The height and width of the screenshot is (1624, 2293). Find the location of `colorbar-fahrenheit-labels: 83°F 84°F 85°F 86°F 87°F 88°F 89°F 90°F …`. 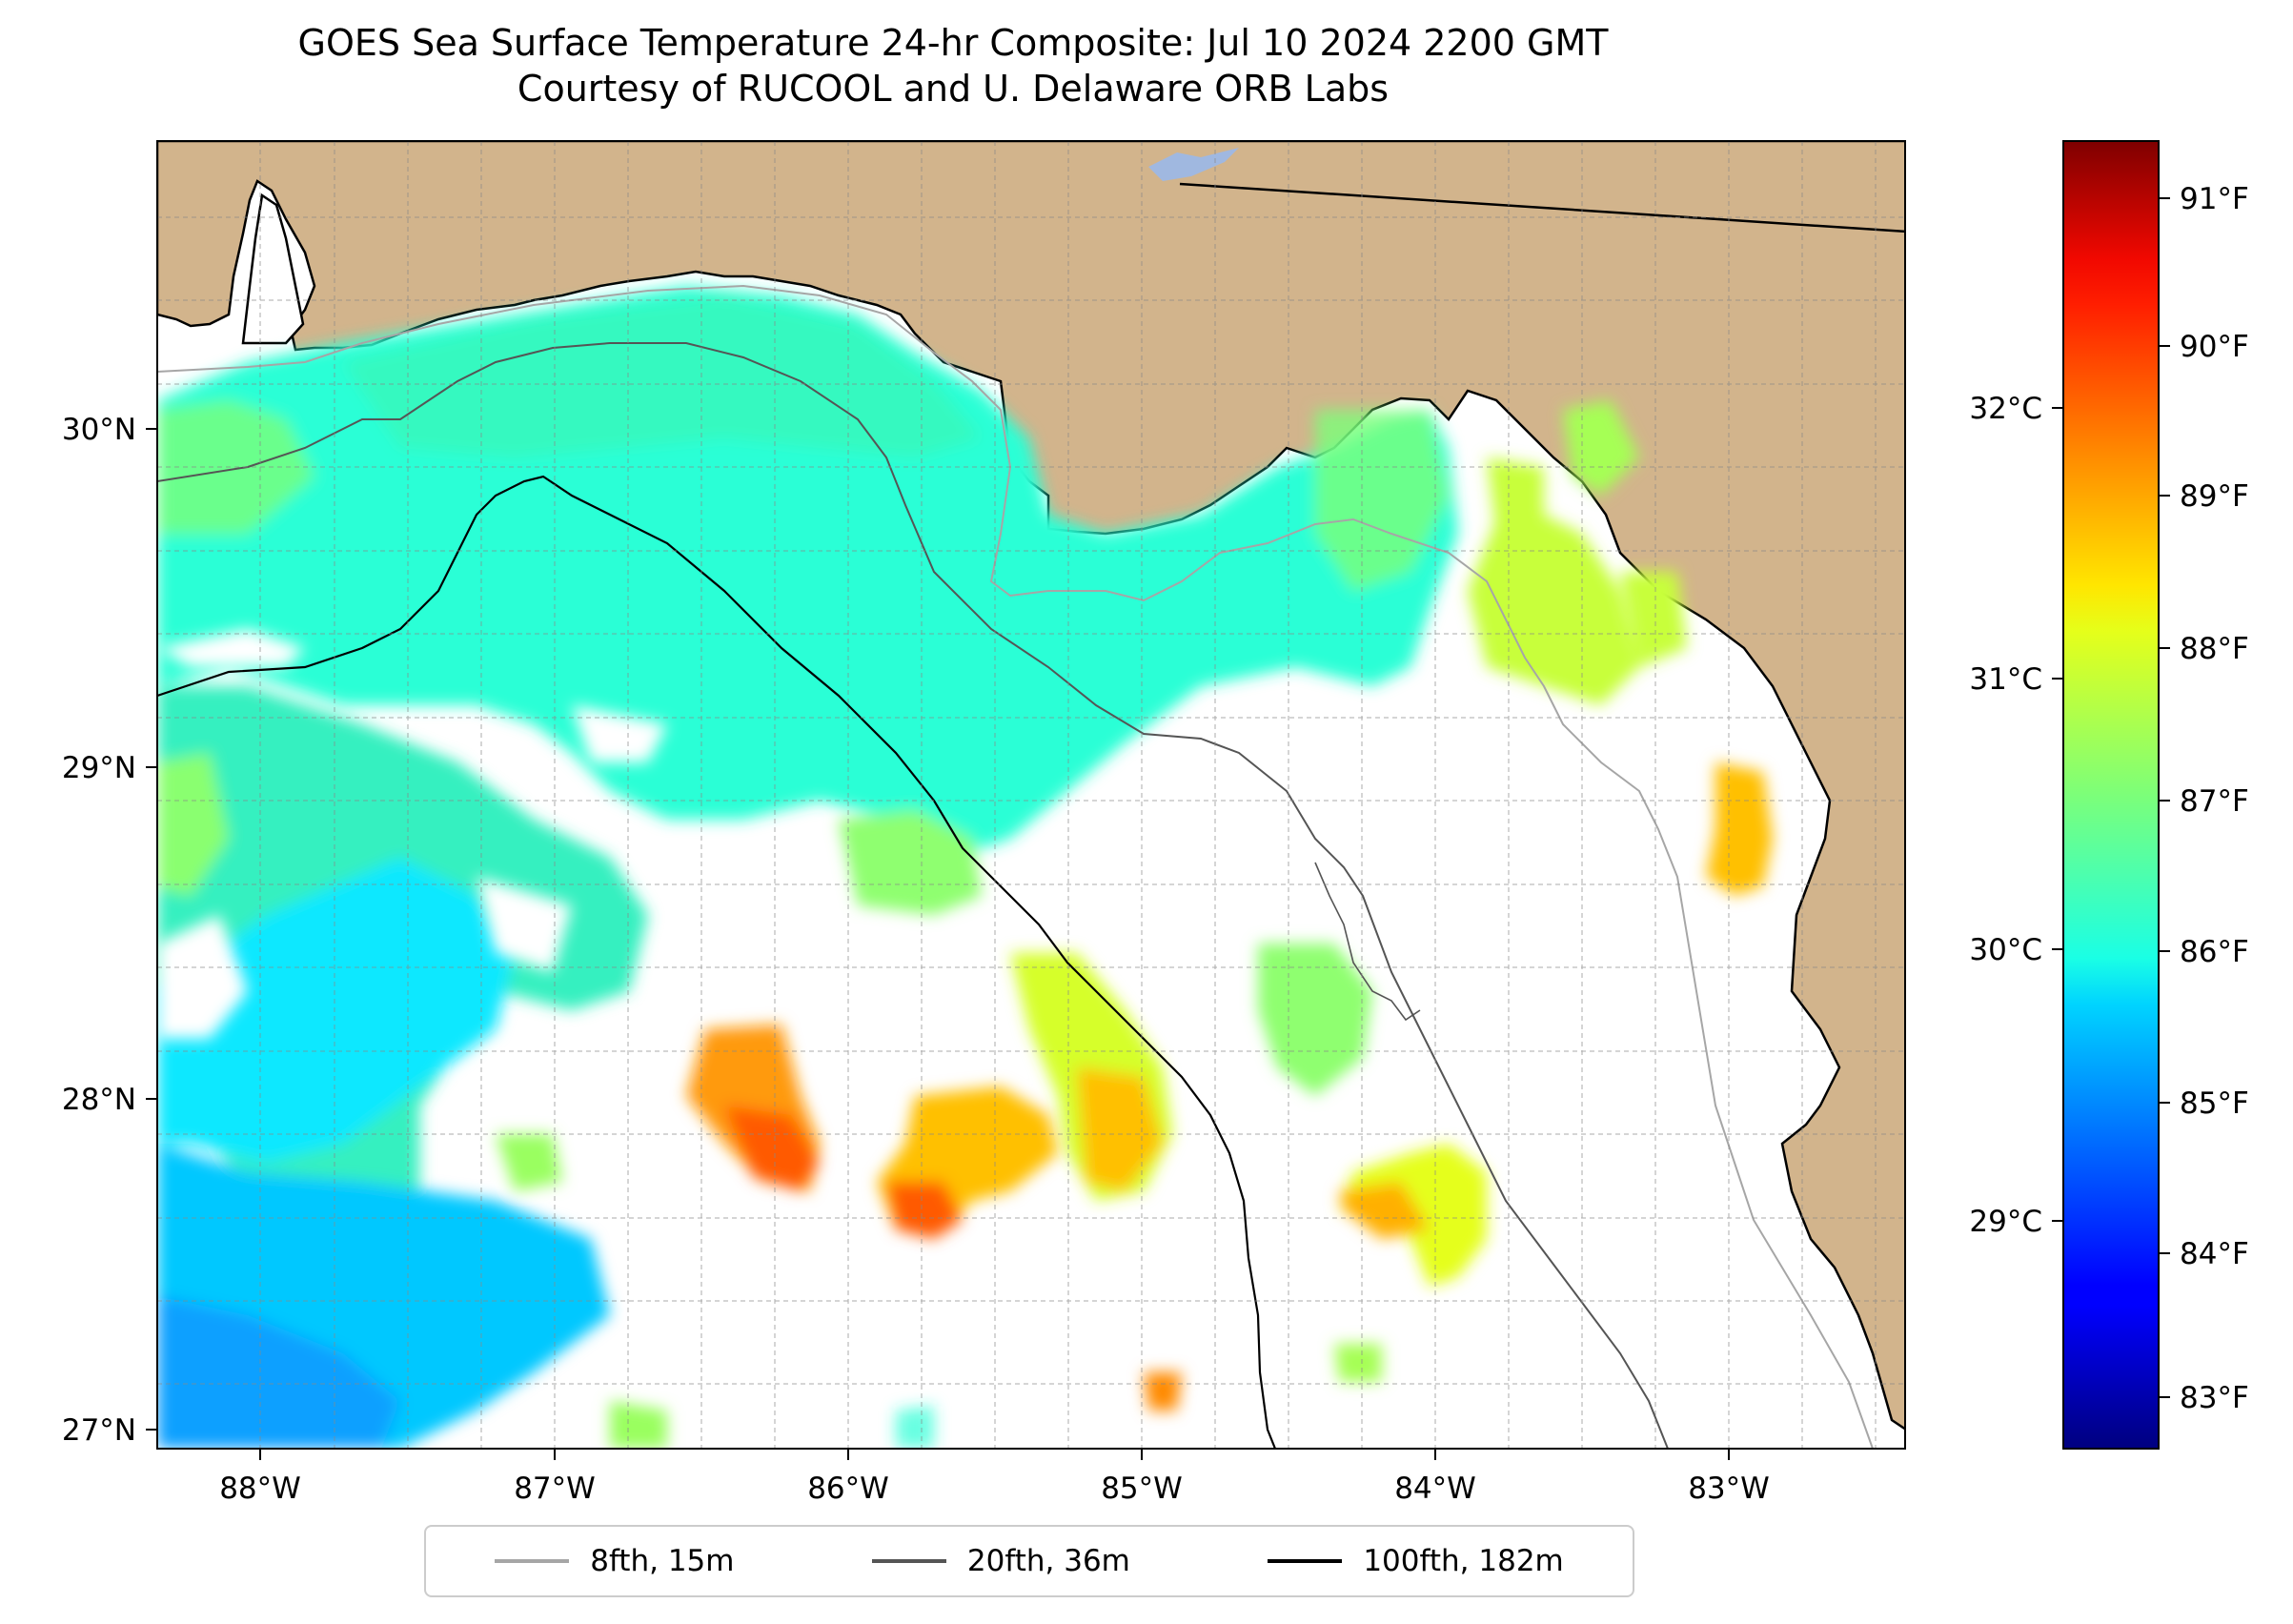

colorbar-fahrenheit-labels: 83°F 84°F 85°F 86°F 87°F 88°F 89°F 90°F … is located at coordinates (2214, 798).